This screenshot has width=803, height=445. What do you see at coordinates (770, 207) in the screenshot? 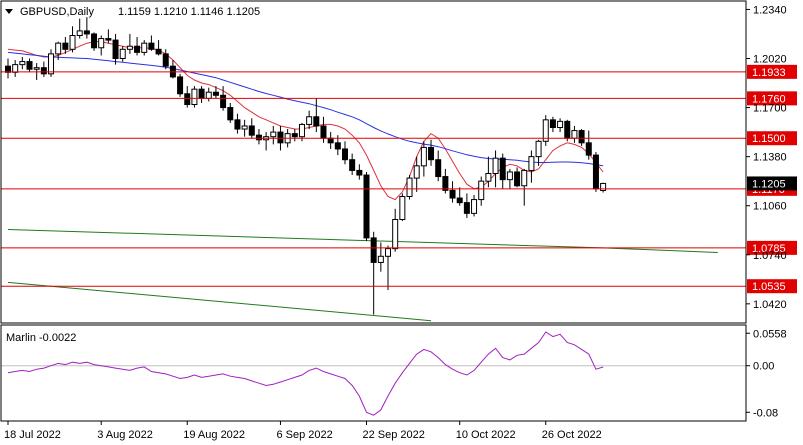
I see `price-tick-label: 1.1060` at bounding box center [770, 207].